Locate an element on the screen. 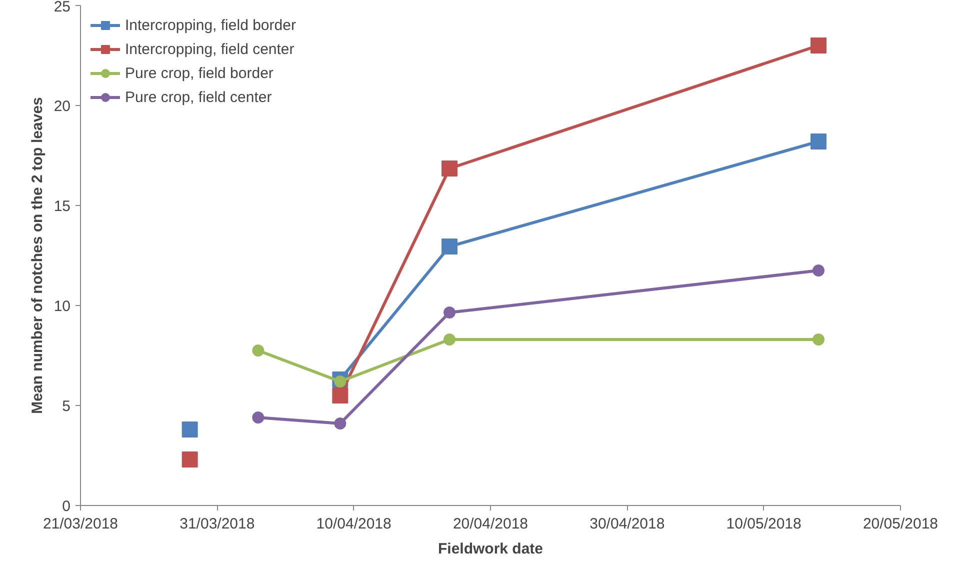 The image size is (953, 563). x-tick-label: 21/03/2018 is located at coordinates (80, 524).